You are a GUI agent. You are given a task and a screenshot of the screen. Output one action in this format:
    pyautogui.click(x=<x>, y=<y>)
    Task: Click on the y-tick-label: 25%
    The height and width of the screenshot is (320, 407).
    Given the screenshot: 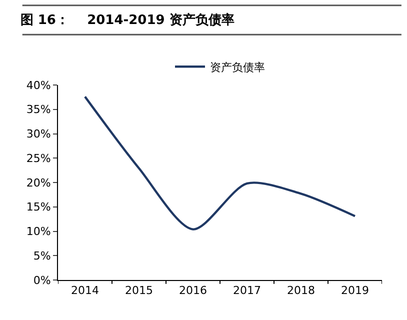 What is the action you would take?
    pyautogui.click(x=38, y=158)
    